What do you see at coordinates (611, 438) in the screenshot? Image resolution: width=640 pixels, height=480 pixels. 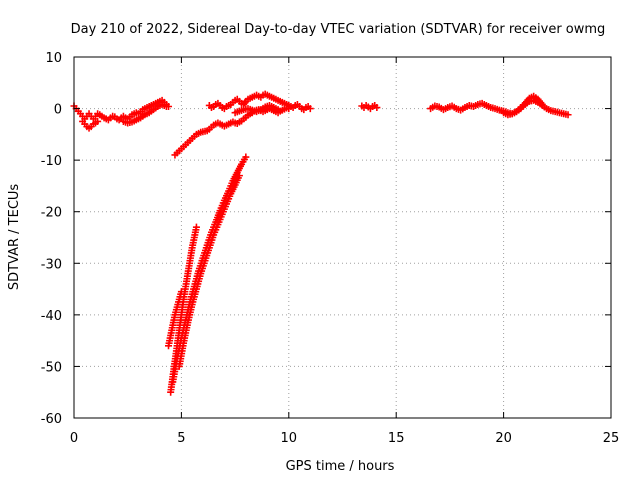 I see `x-tick-label: 25` at bounding box center [611, 438].